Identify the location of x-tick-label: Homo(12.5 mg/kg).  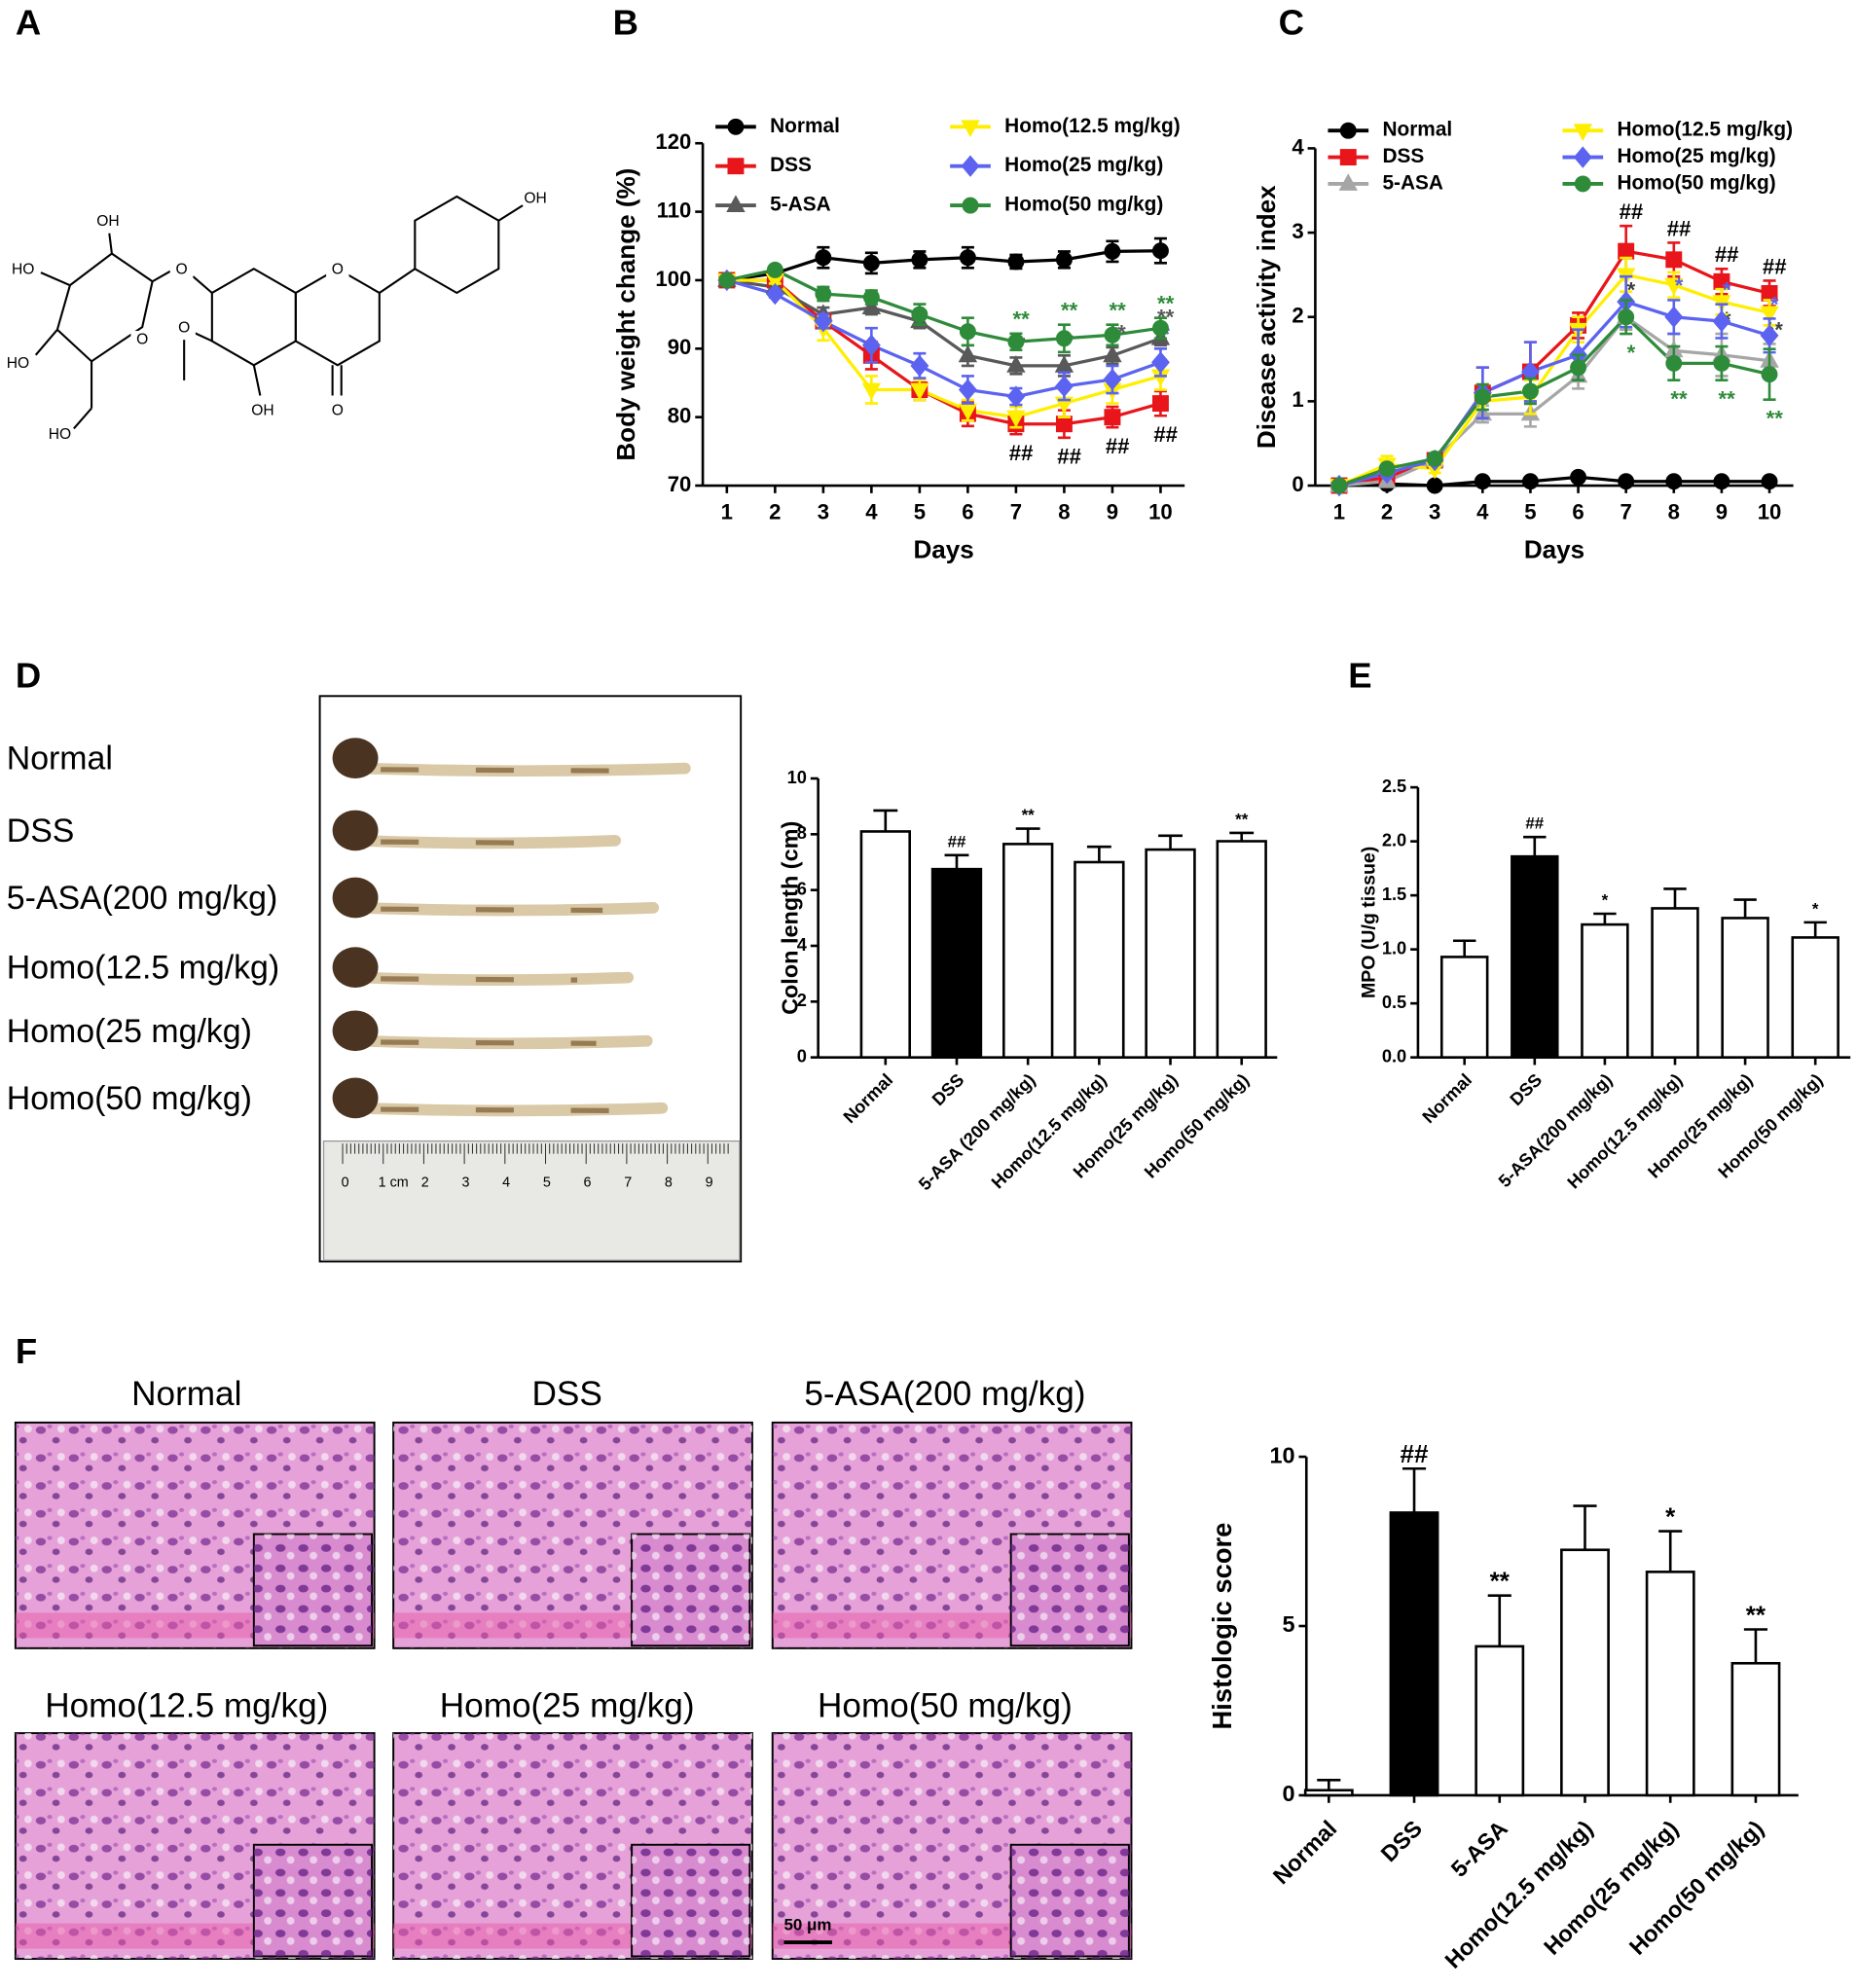
(1519, 1895).